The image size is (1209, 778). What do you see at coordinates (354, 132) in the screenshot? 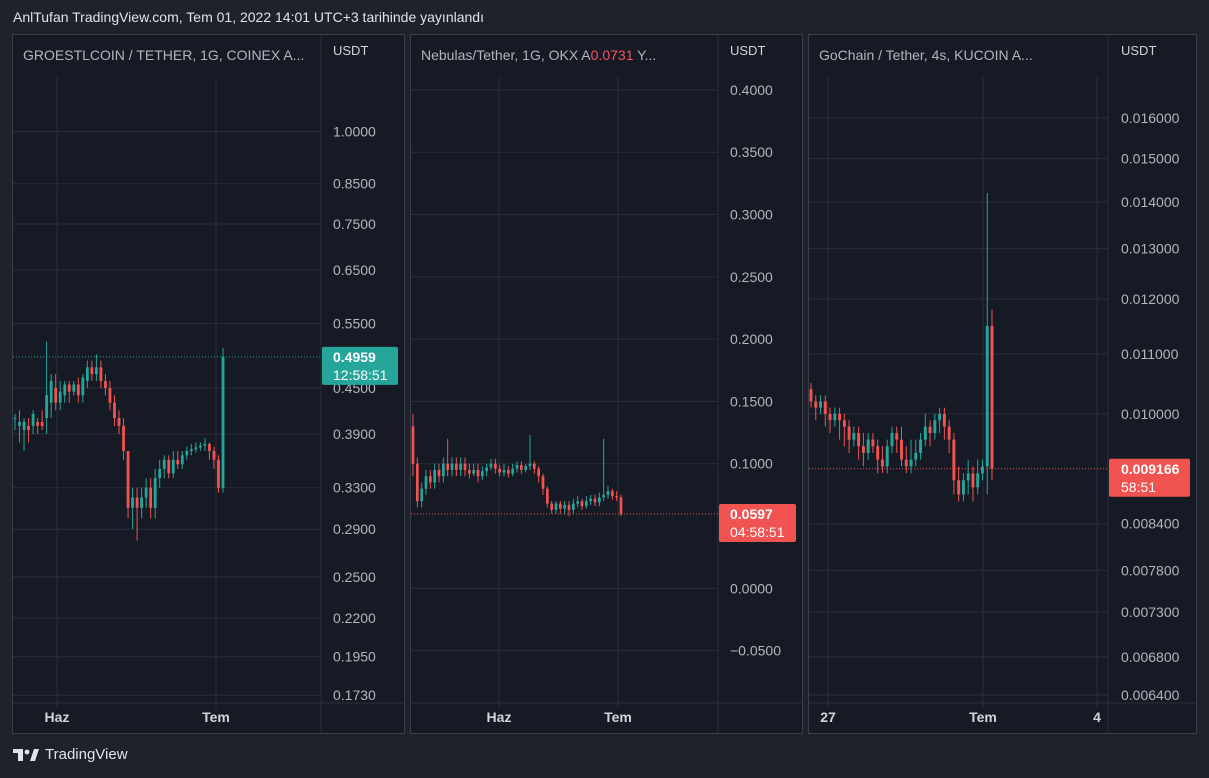
I see `y-tick-label: 1.0000` at bounding box center [354, 132].